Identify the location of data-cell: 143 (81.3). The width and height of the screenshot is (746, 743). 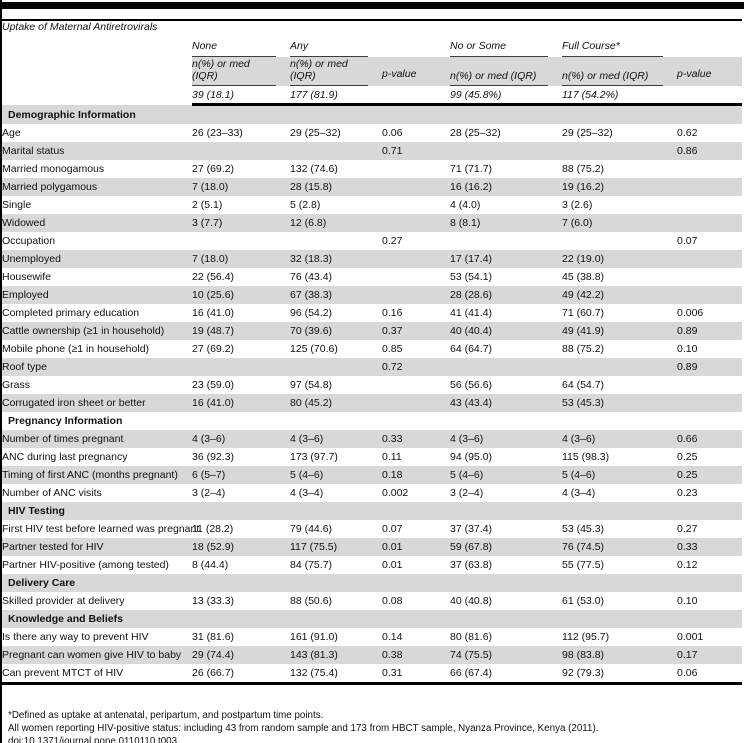
(314, 655).